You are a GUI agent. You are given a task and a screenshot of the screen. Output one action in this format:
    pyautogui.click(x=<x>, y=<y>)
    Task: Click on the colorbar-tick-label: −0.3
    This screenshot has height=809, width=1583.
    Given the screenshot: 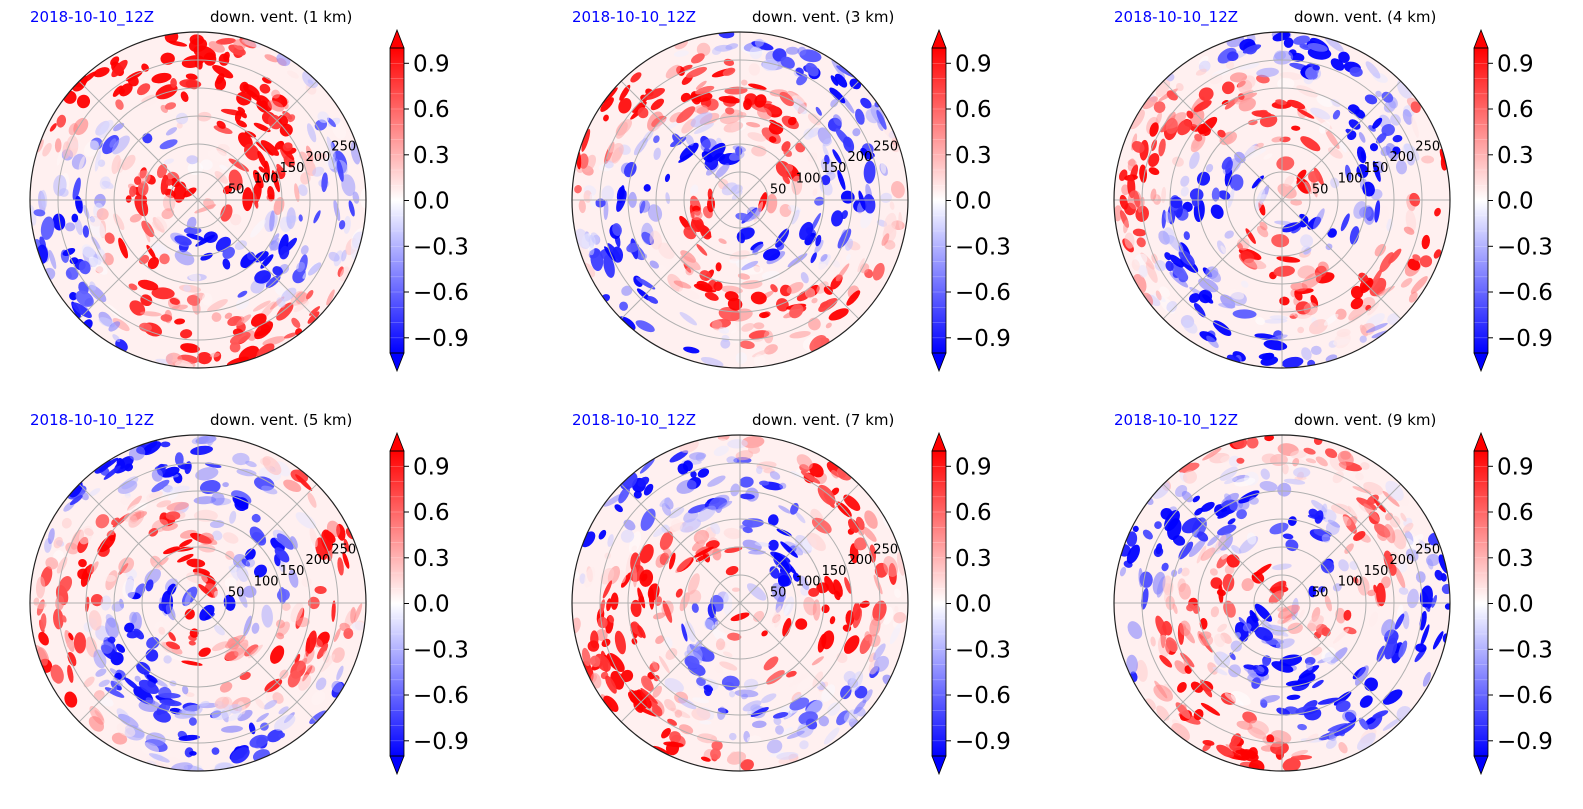 What is the action you would take?
    pyautogui.click(x=983, y=650)
    